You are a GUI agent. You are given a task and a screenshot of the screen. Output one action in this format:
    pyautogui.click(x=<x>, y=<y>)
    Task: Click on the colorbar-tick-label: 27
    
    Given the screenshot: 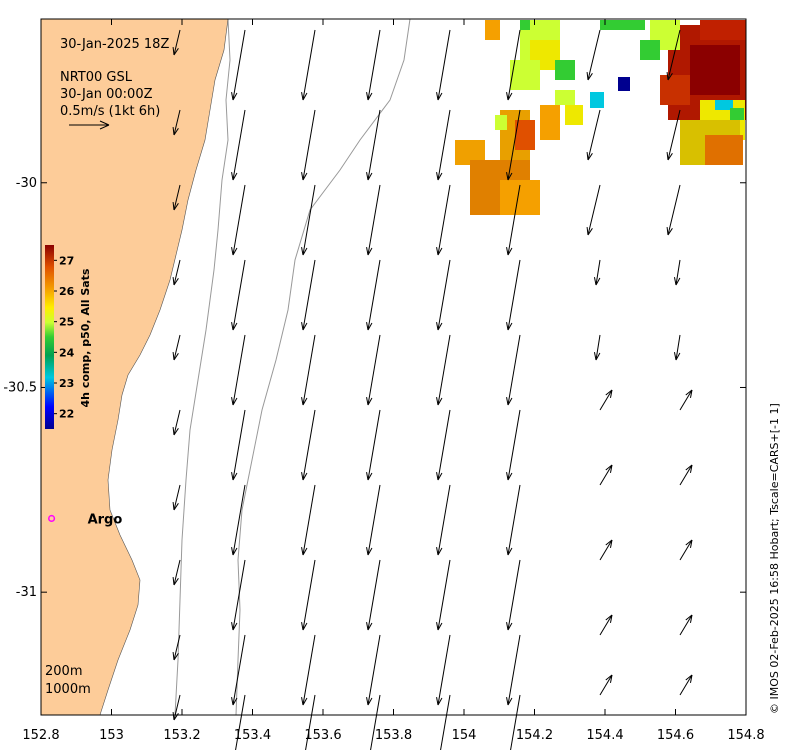 What is the action you would take?
    pyautogui.click(x=66, y=260)
    